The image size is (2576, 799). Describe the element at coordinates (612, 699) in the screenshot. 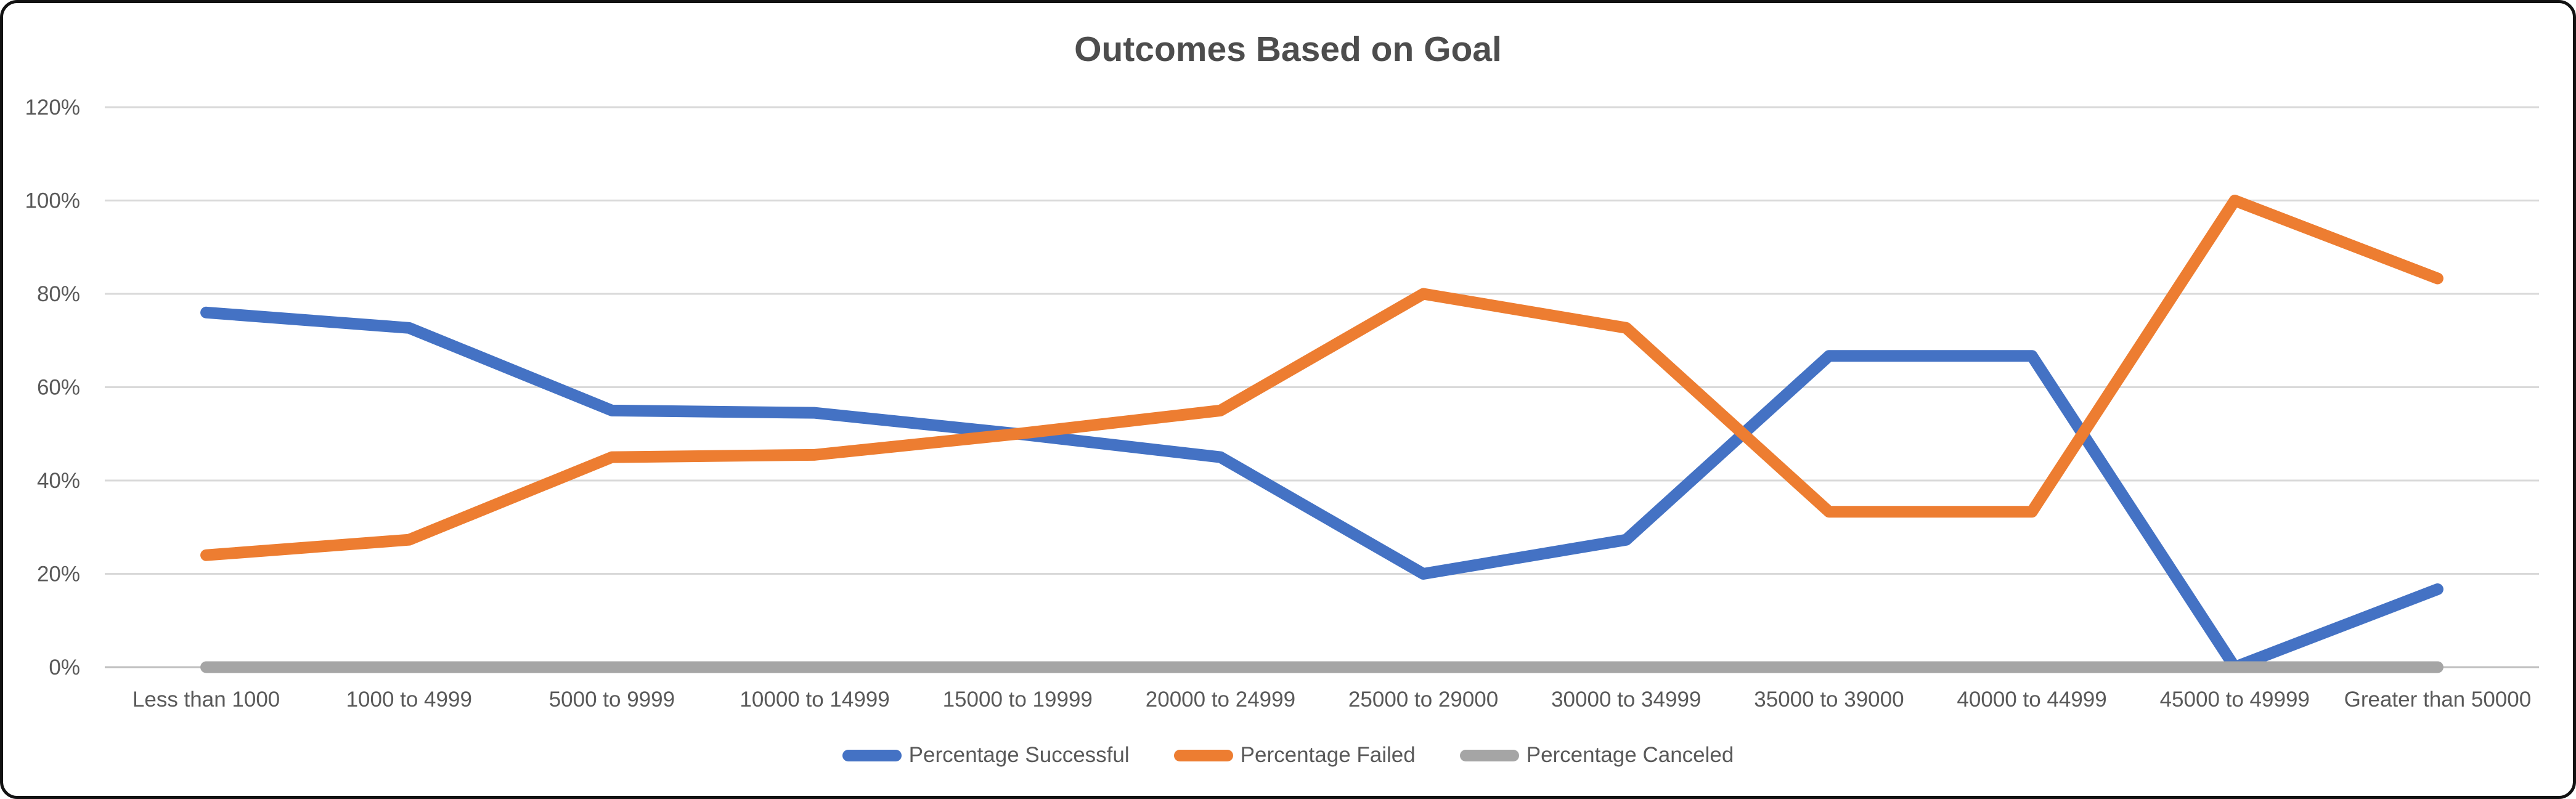

I see `x-category-label: 5000 to 9999` at that location.